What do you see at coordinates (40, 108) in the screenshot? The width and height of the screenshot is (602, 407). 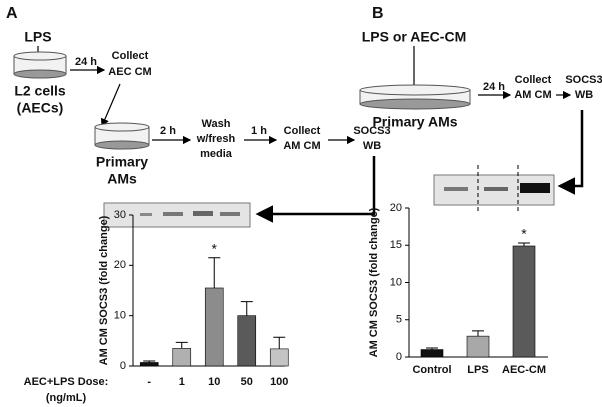 I see `cells: (AECs)` at bounding box center [40, 108].